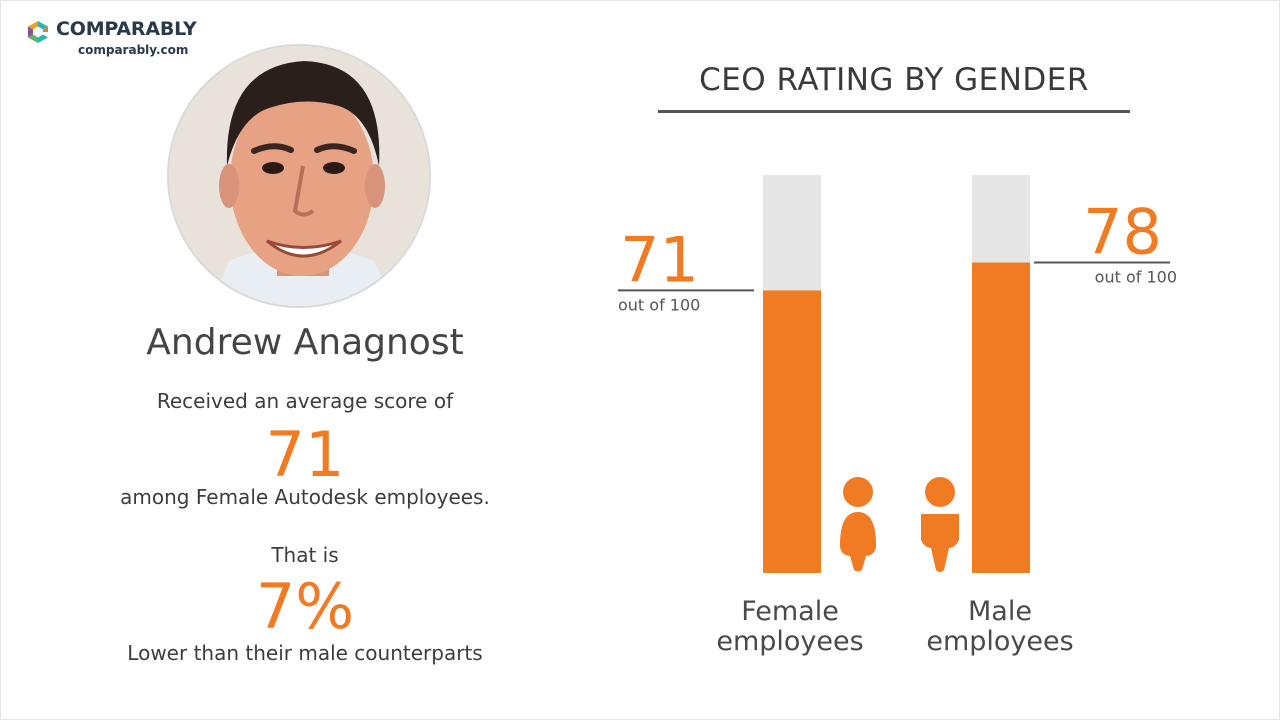 The width and height of the screenshot is (1280, 720). Describe the element at coordinates (1136, 277) in the screenshot. I see `male-value-sublabel: out of 100` at that location.